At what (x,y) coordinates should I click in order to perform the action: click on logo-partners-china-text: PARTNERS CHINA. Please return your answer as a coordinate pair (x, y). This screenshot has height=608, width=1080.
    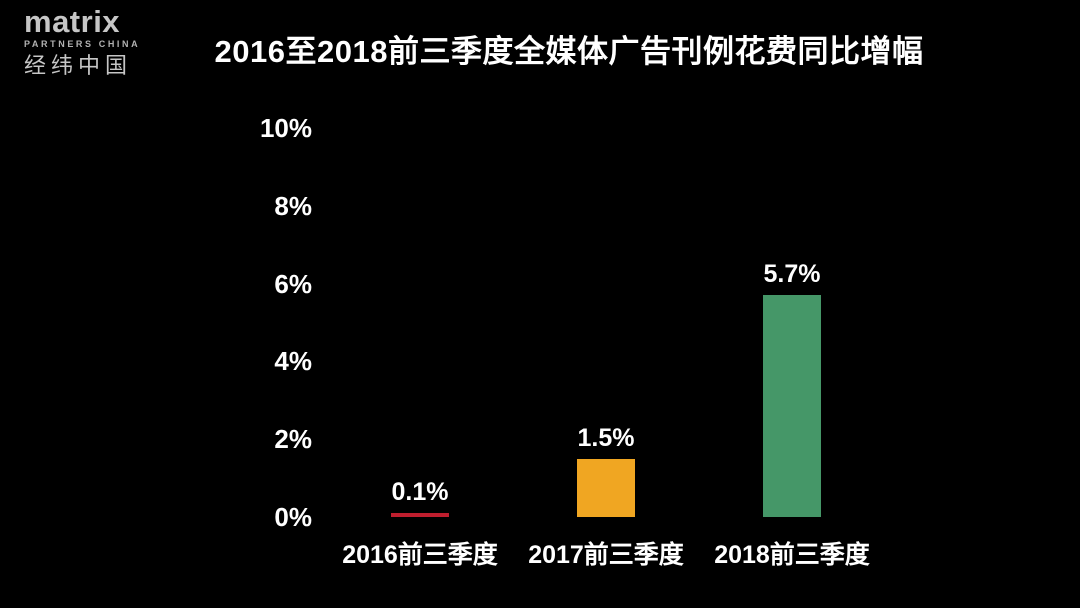
    Looking at the image, I should click on (82, 44).